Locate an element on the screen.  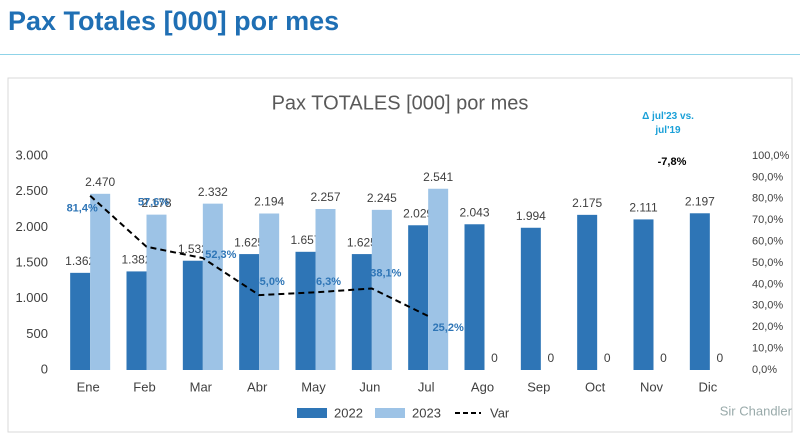
x-tick-label: Ene is located at coordinates (88, 386).